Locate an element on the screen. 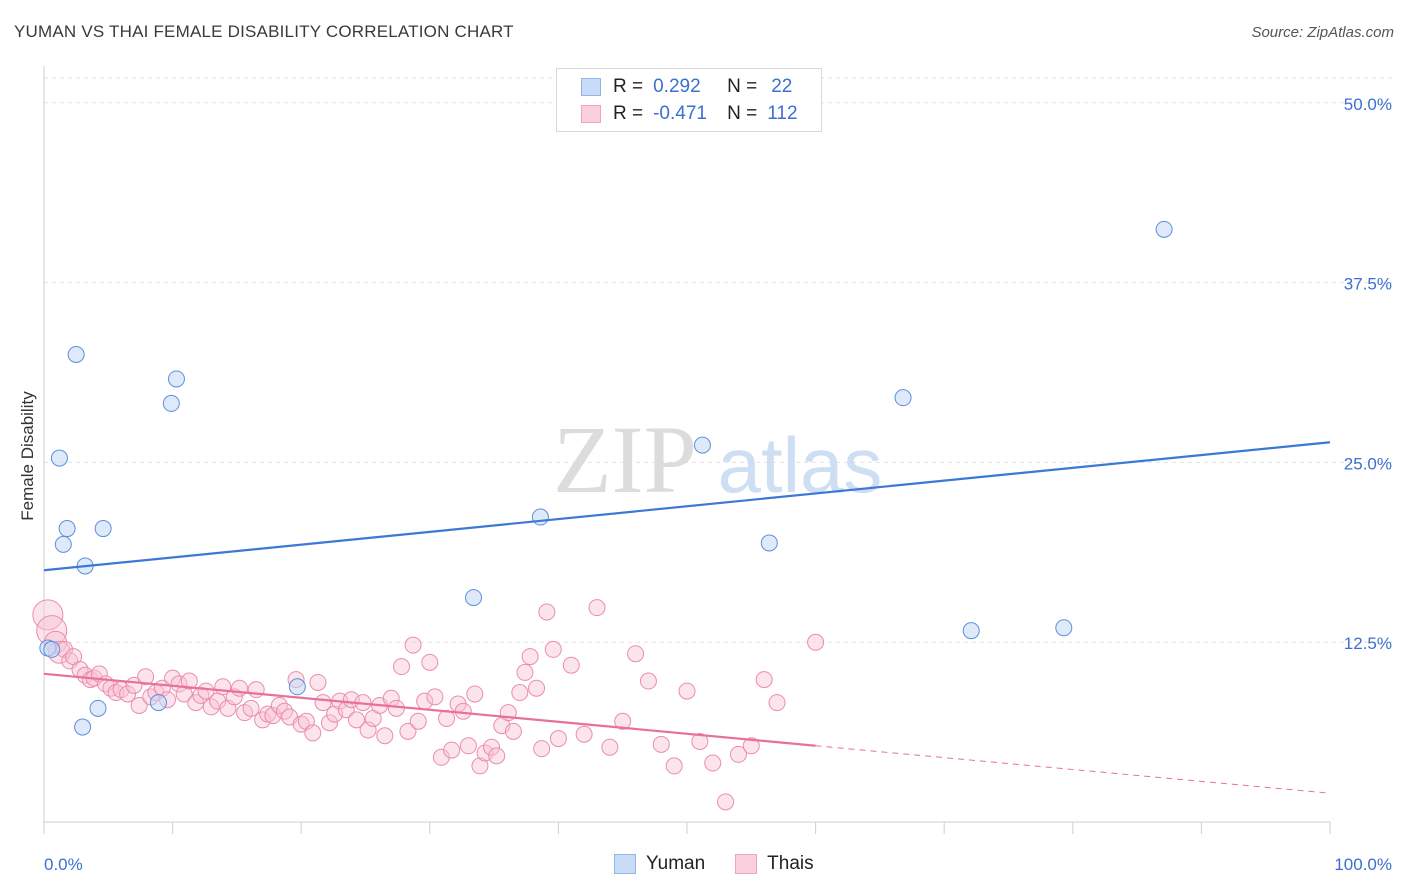 The height and width of the screenshot is (892, 1406). watermark-zip: ZIP is located at coordinates (625, 459).